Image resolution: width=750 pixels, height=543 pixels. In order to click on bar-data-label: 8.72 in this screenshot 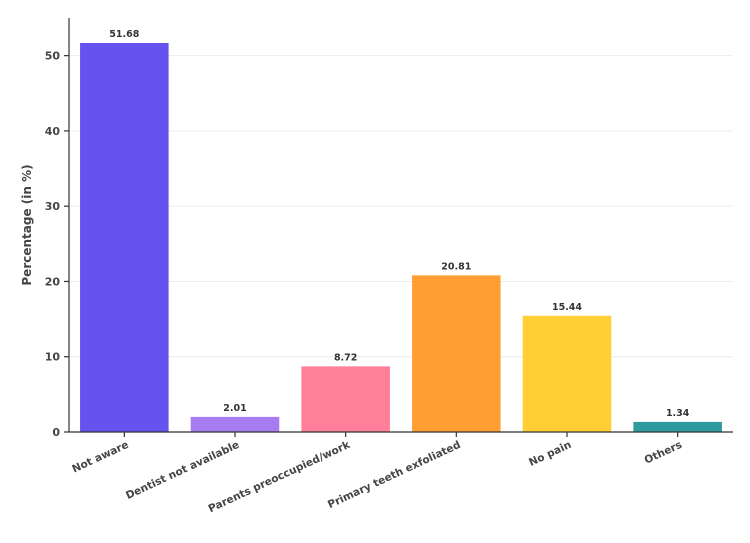, I will do `click(345, 357)`.